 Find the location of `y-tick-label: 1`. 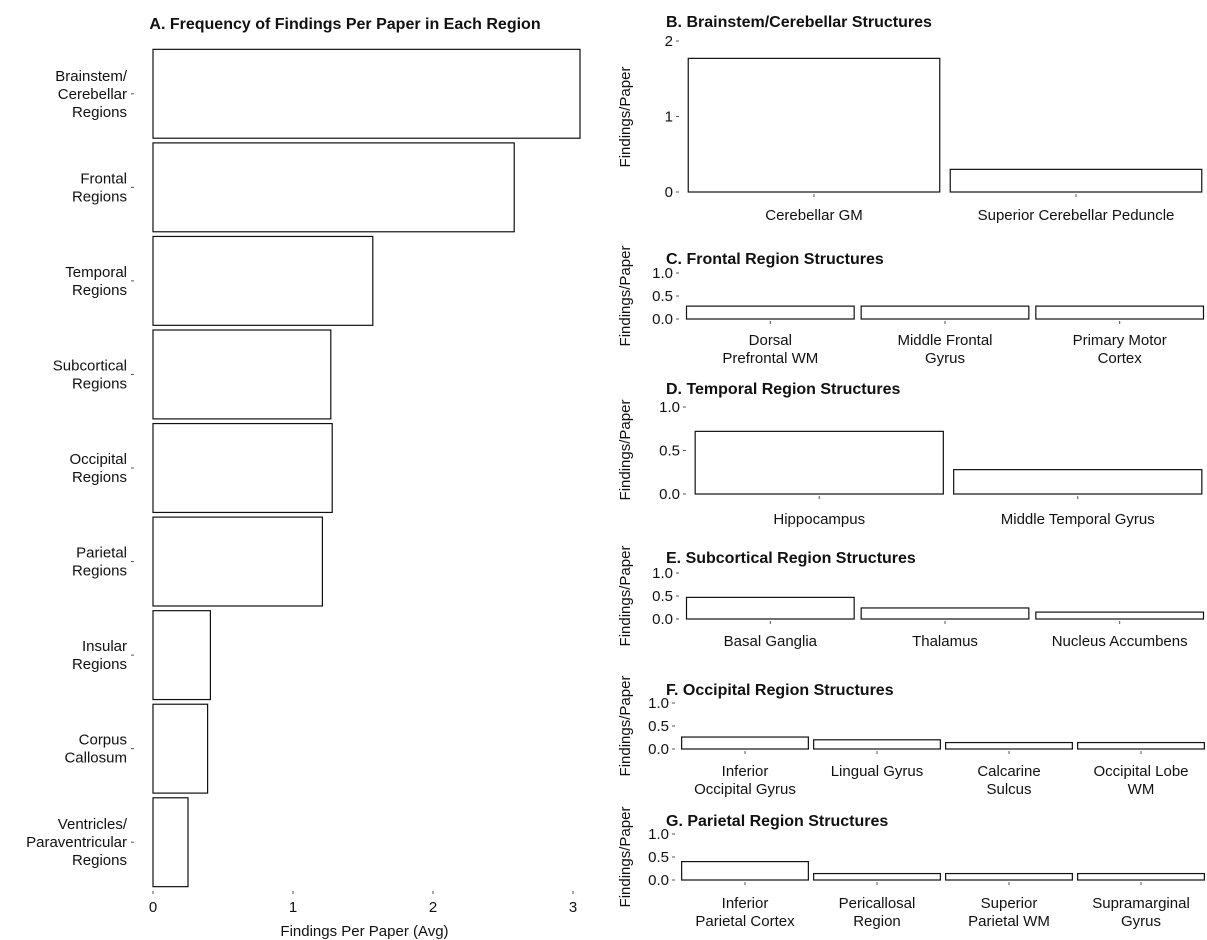

y-tick-label: 1 is located at coordinates (669, 117).